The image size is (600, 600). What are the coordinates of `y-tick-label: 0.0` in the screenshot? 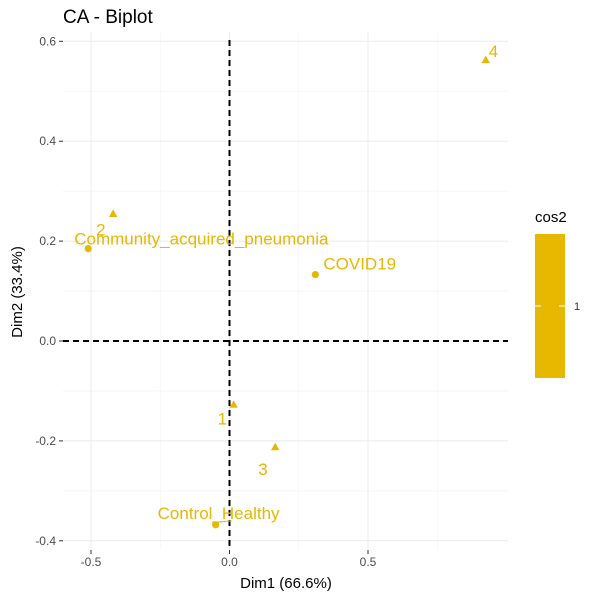 It's located at (47, 341).